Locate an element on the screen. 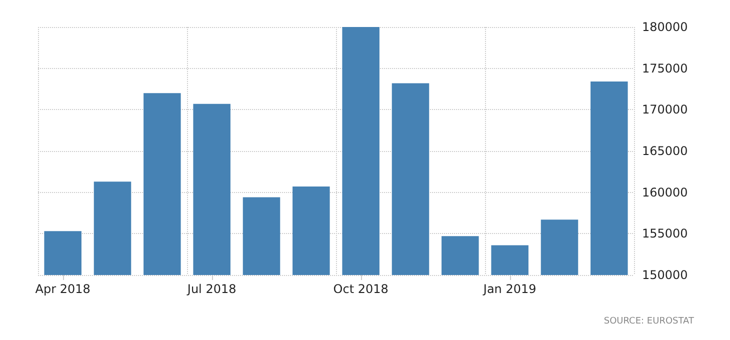 The image size is (730, 340). x-tick-label: Oct 2018 is located at coordinates (360, 289).